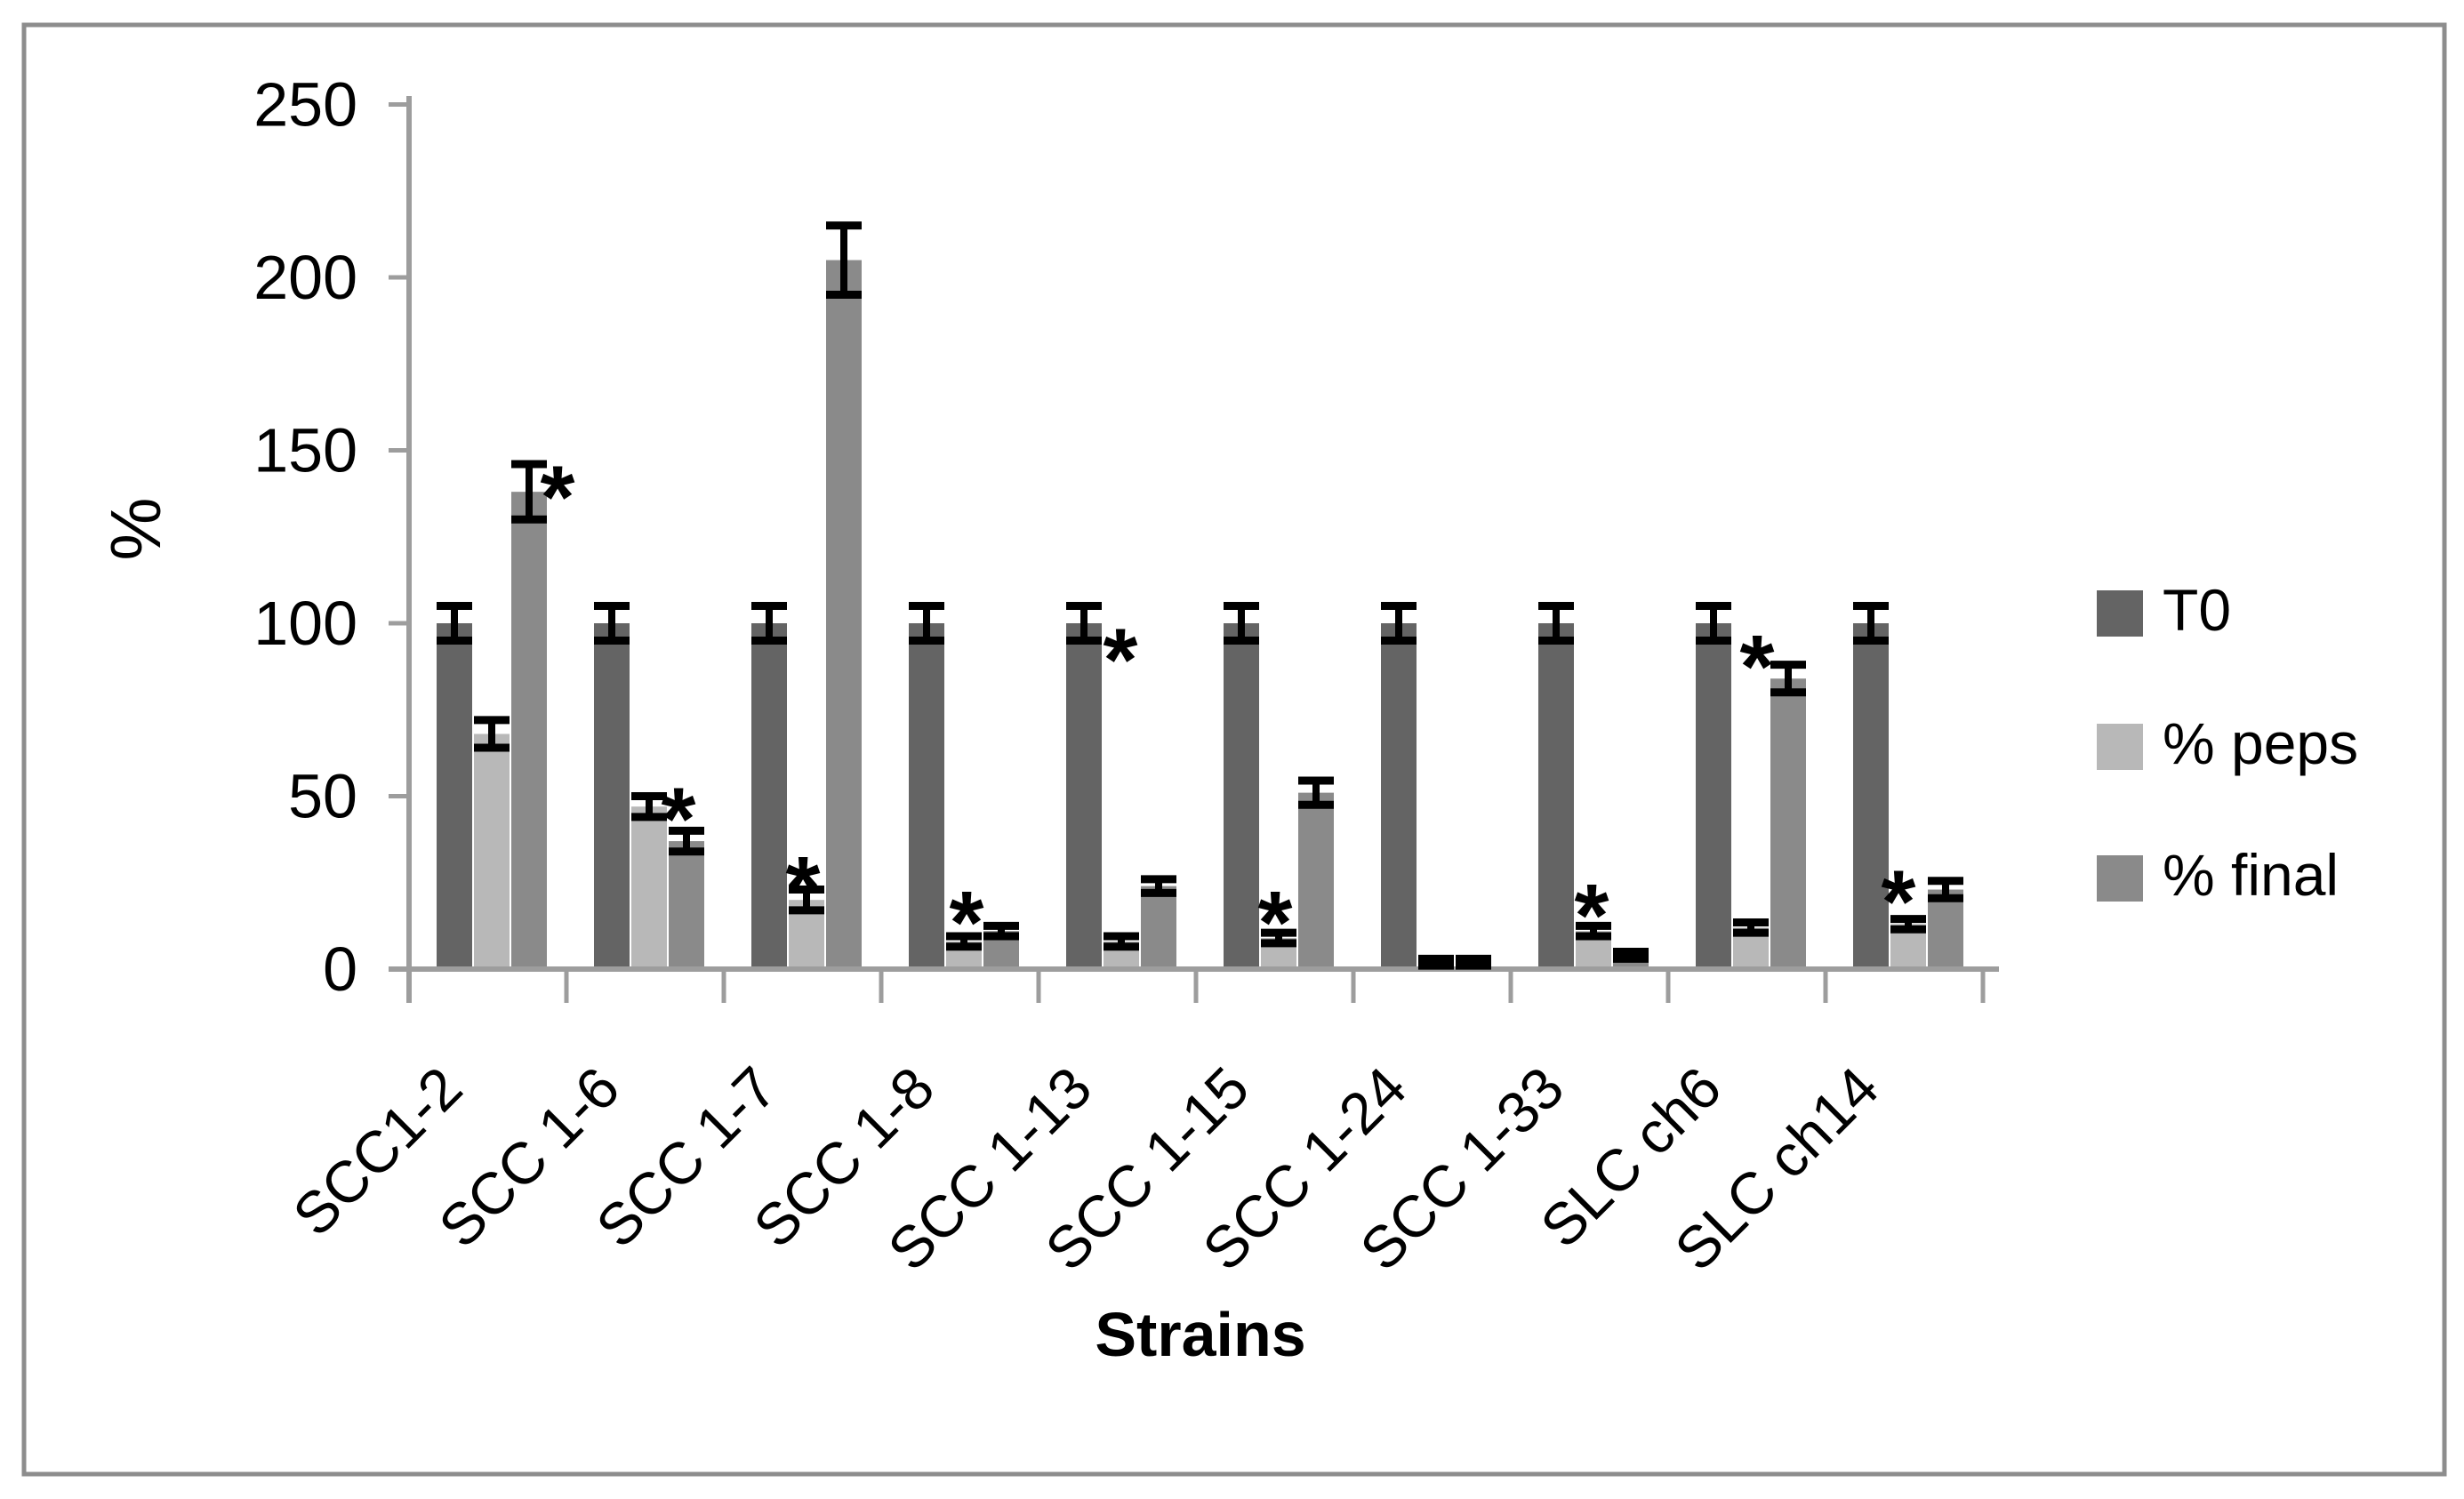 This screenshot has height=1499, width=2464. I want to click on y-tick-label-150: 150, so click(305, 450).